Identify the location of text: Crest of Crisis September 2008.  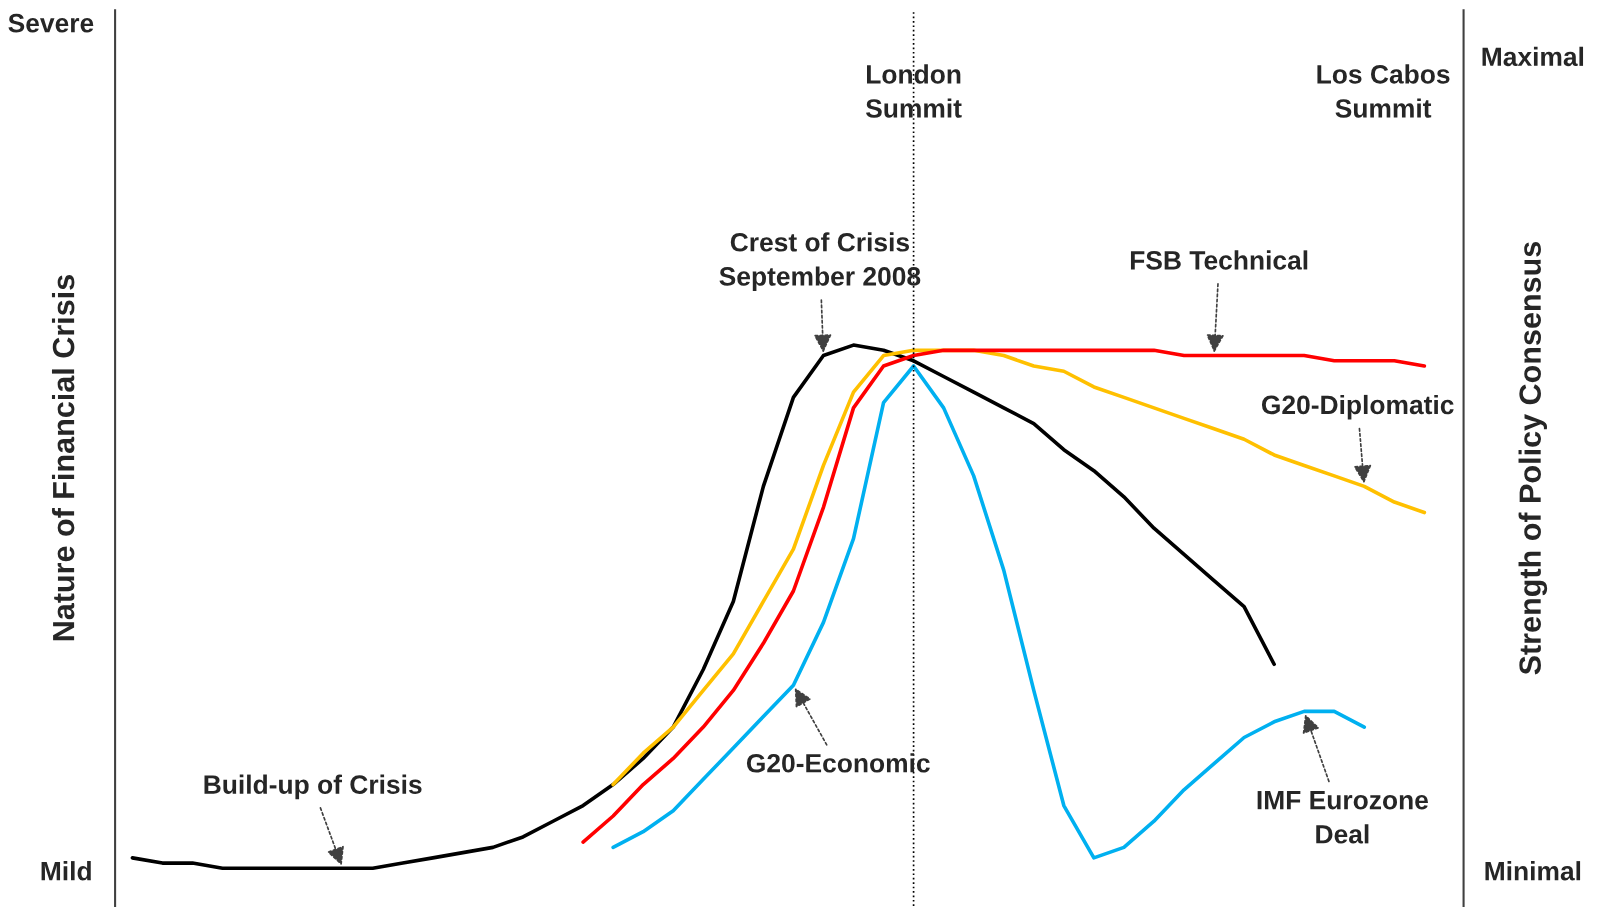
(820, 261).